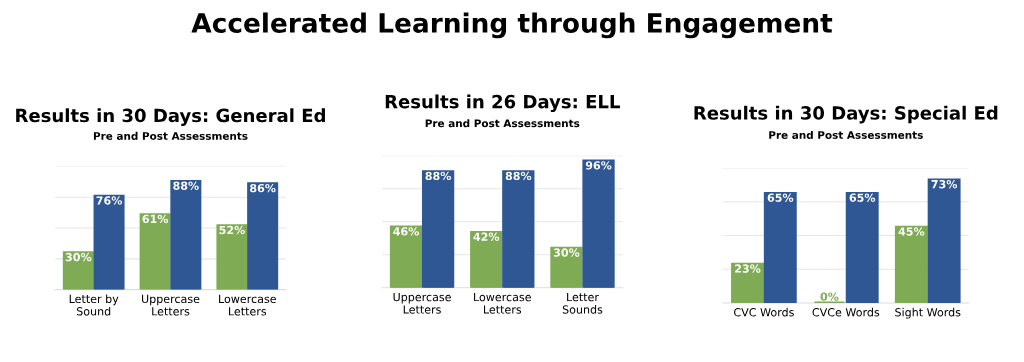 The height and width of the screenshot is (362, 1024). Describe the element at coordinates (598, 165) in the screenshot. I see `data-label: 96%` at that location.